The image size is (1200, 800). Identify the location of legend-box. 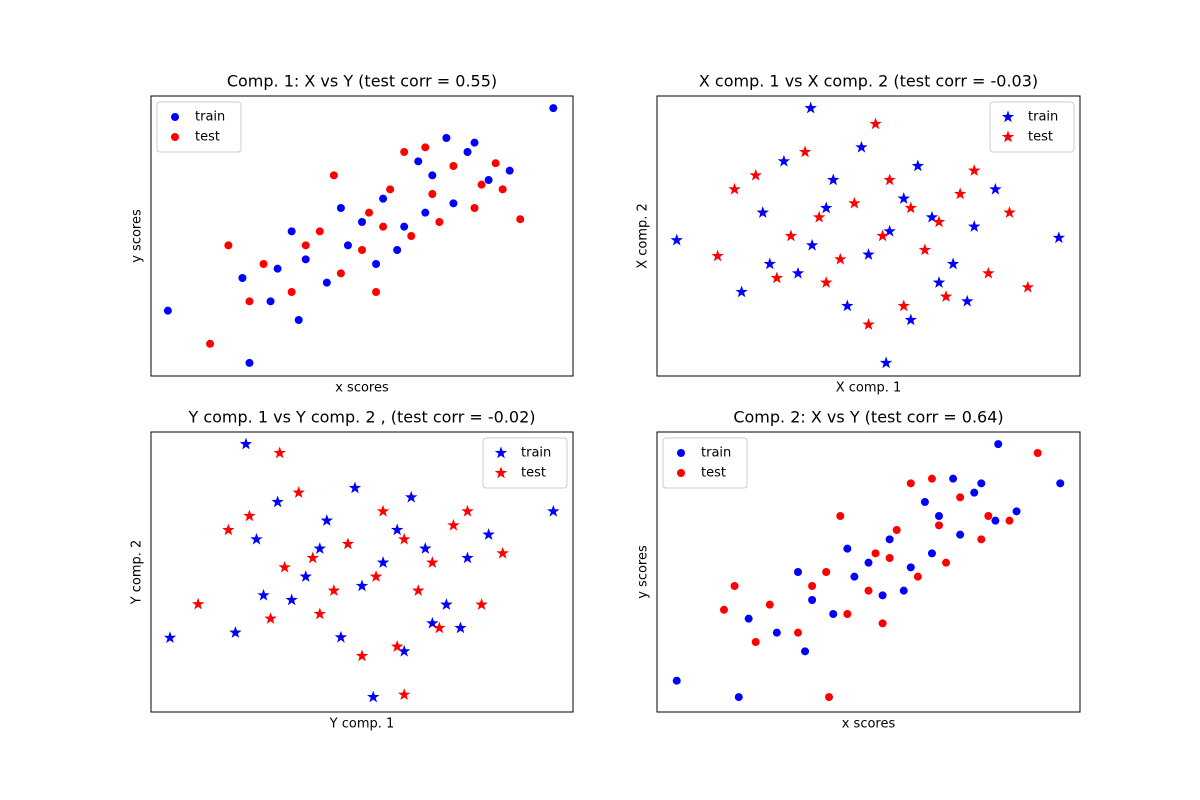
(1032, 127).